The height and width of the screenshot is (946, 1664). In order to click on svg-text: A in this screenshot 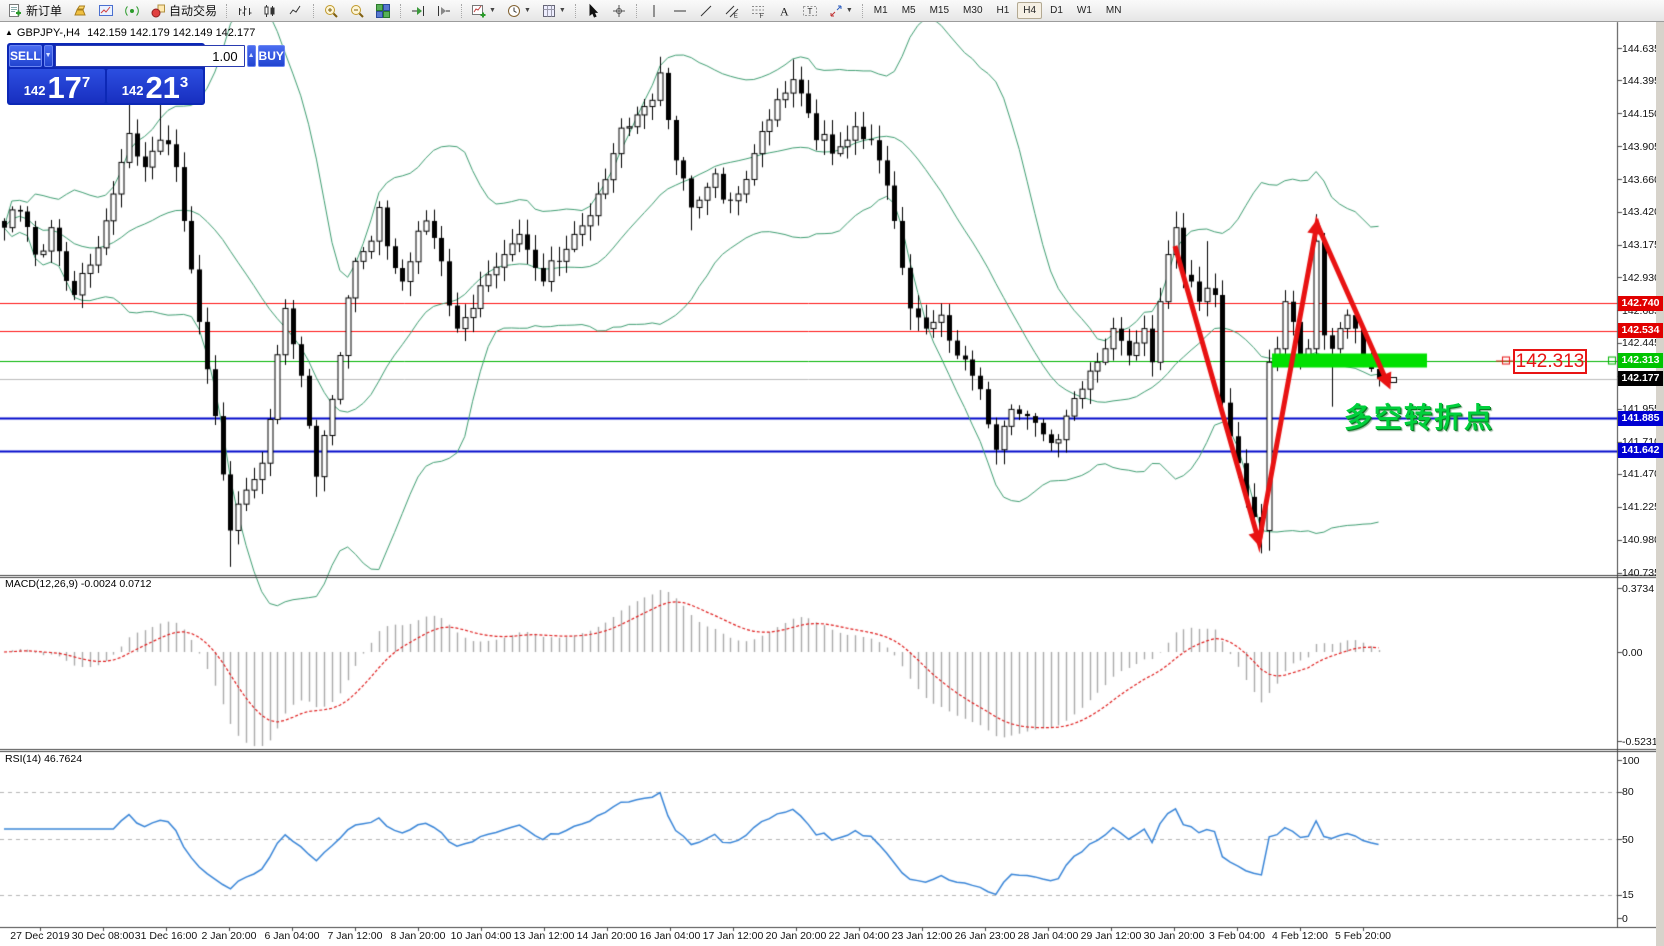, I will do `click(784, 11)`.